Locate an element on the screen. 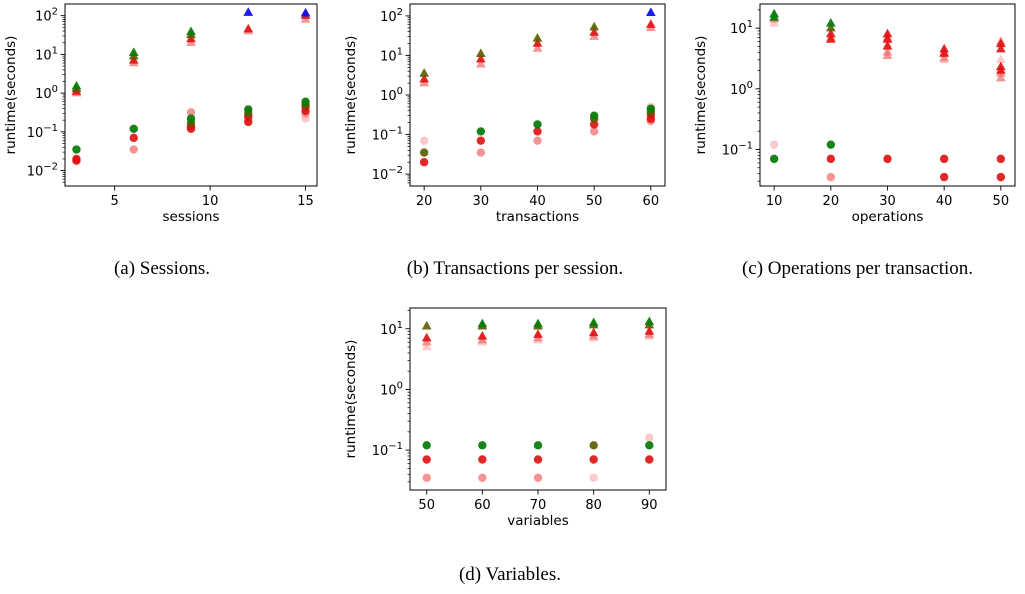  x-tick-label: 5 is located at coordinates (114, 201).